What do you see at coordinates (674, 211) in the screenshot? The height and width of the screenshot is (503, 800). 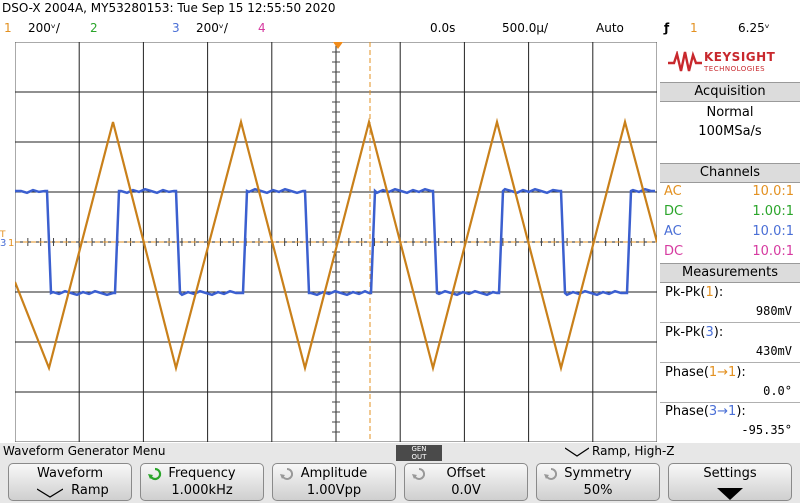 I see `ch2-coupling: DC` at bounding box center [674, 211].